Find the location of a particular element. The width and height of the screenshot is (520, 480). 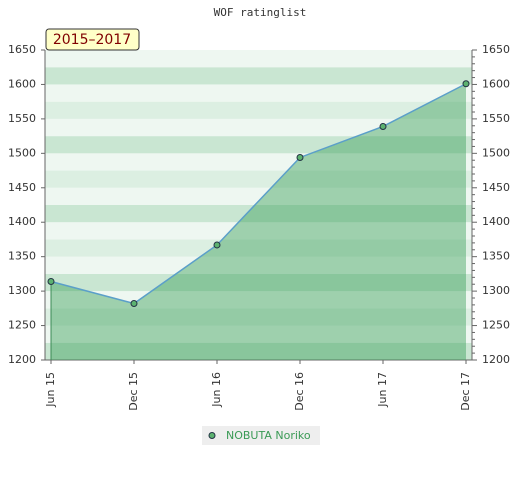

x-tick-label: Dec 16 is located at coordinates (299, 391).